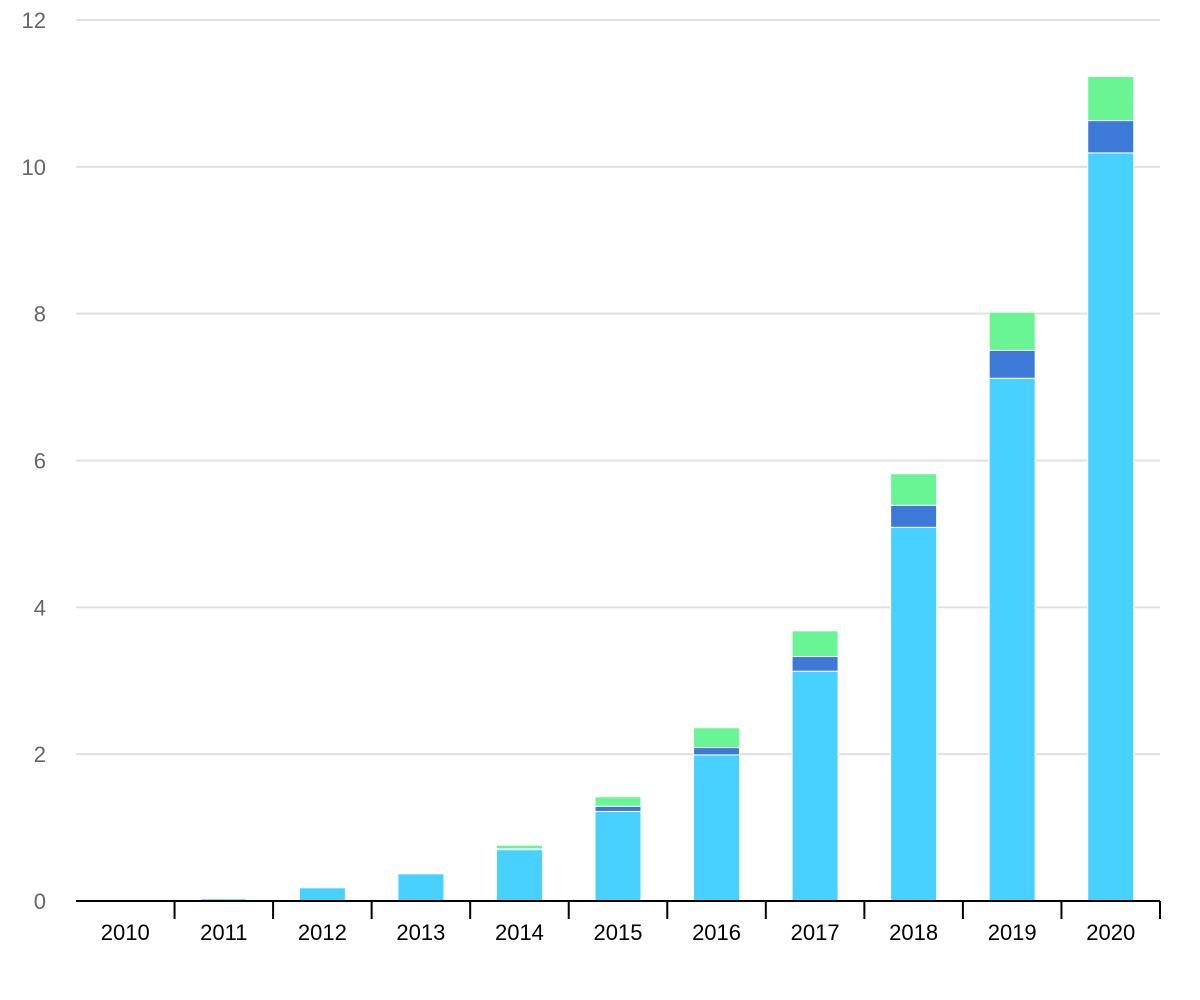  I want to click on bar-segment-2016-s1, so click(717, 828).